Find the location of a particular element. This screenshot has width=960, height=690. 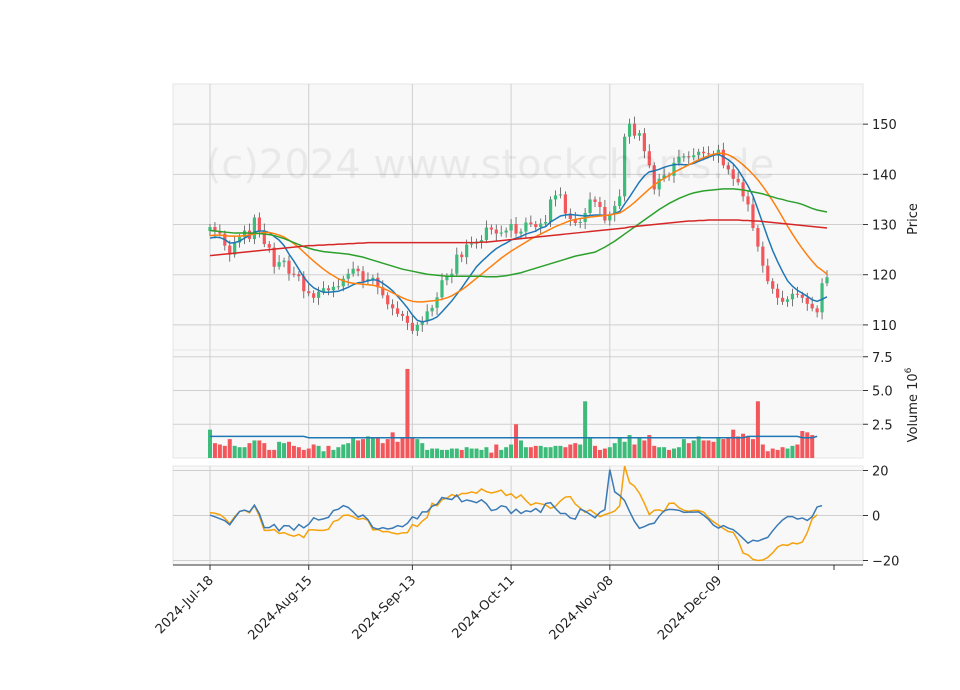

moving-average-long-line is located at coordinates (518, 238).